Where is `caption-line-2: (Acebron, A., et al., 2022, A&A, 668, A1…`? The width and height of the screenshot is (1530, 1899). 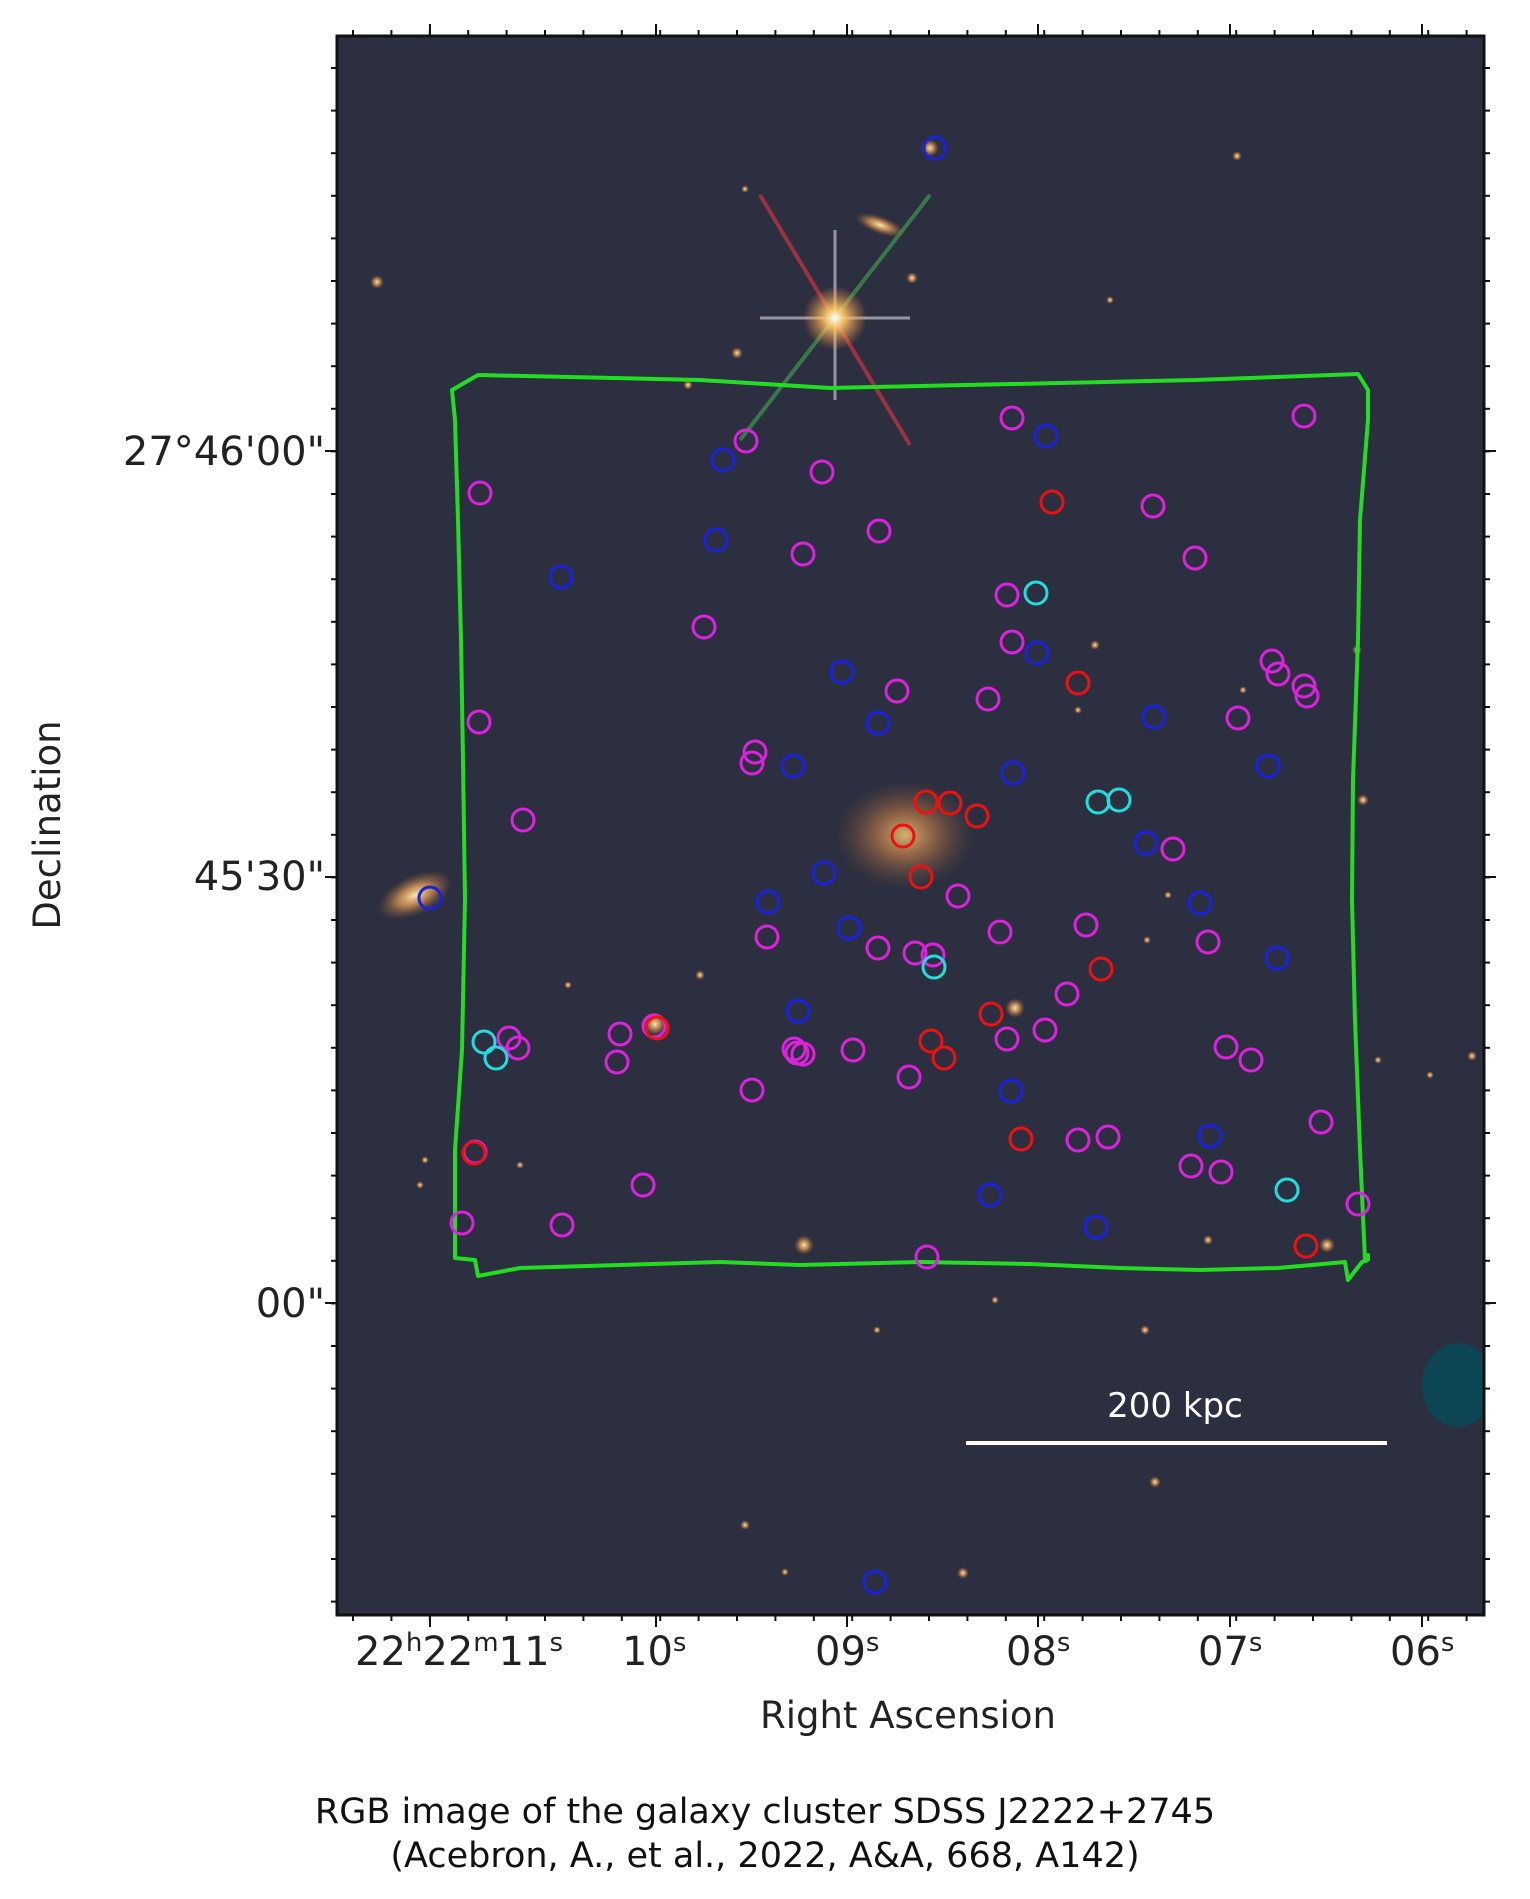 caption-line-2: (Acebron, A., et al., 2022, A&A, 668, A1… is located at coordinates (765, 1856).